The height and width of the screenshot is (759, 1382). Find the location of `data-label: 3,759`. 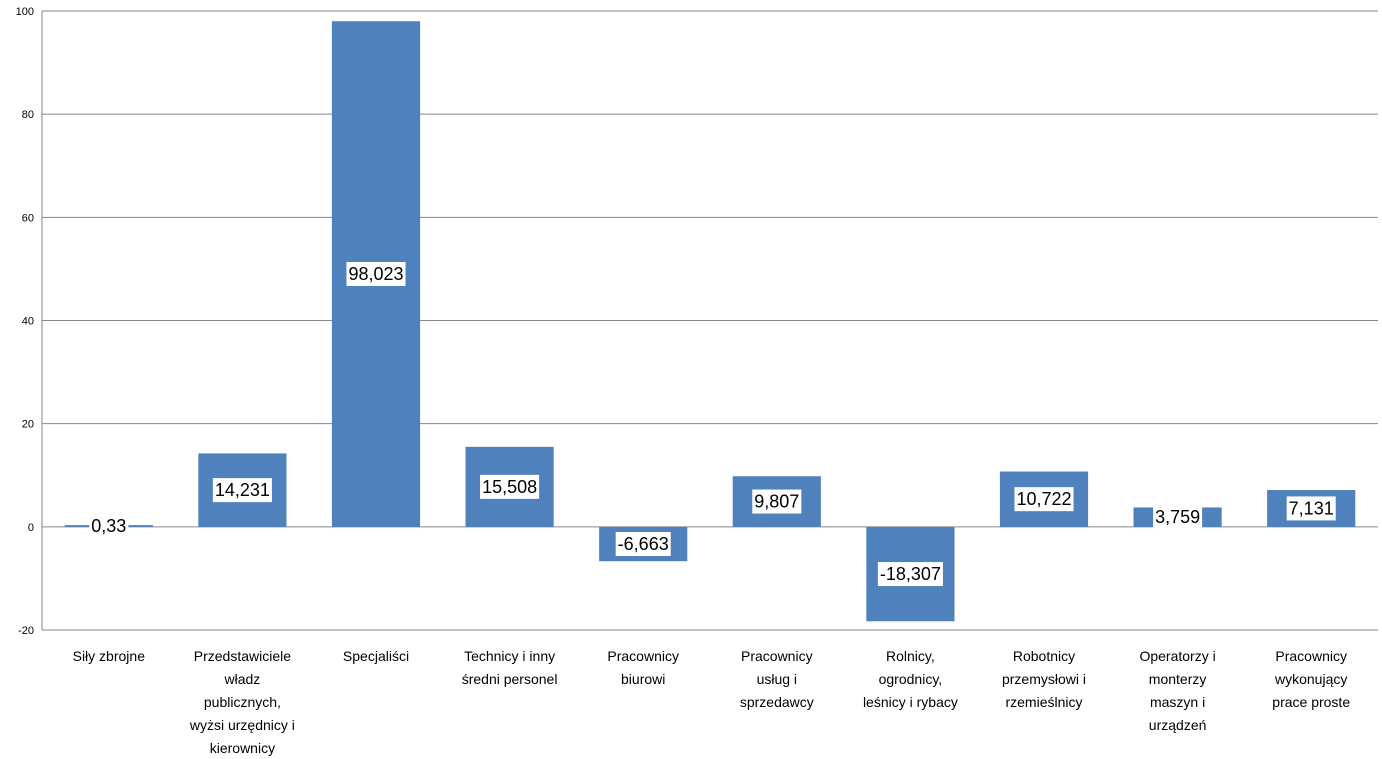

data-label: 3,759 is located at coordinates (1178, 517).